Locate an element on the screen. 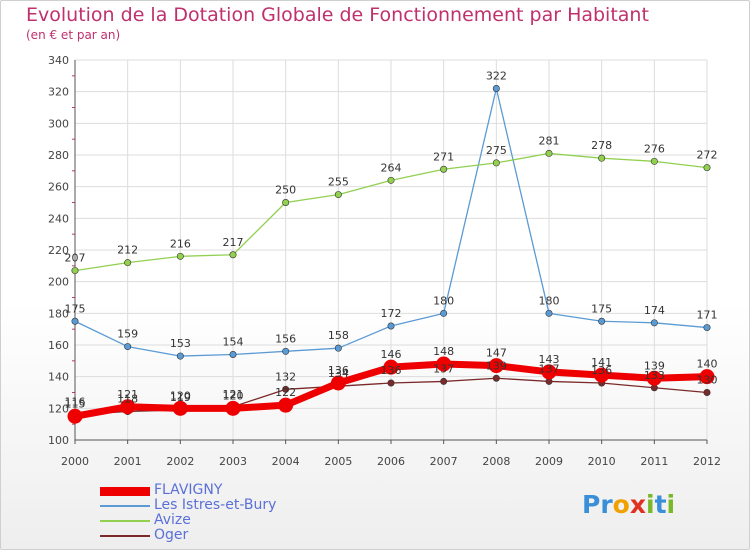 The image size is (750, 550). data-label-les-istres-et-bury: 171 is located at coordinates (707, 315).